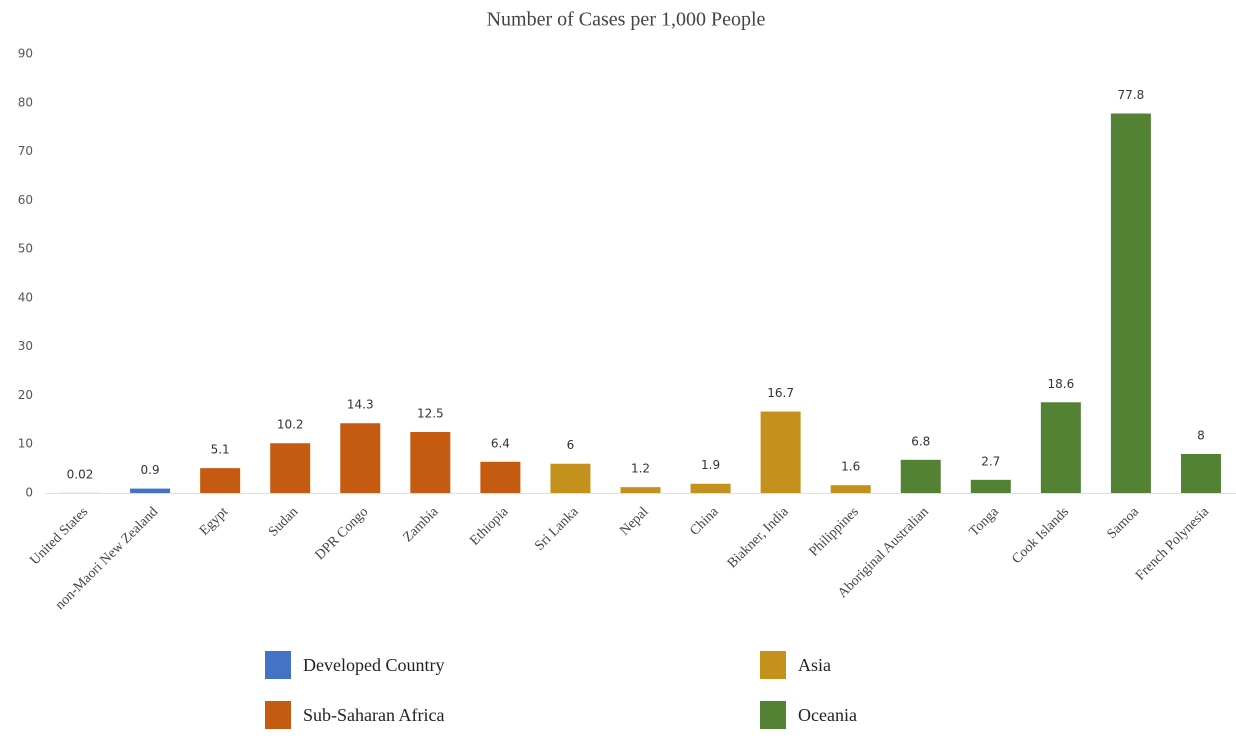 The width and height of the screenshot is (1236, 740). I want to click on y-tick-label: 50, so click(25, 249).